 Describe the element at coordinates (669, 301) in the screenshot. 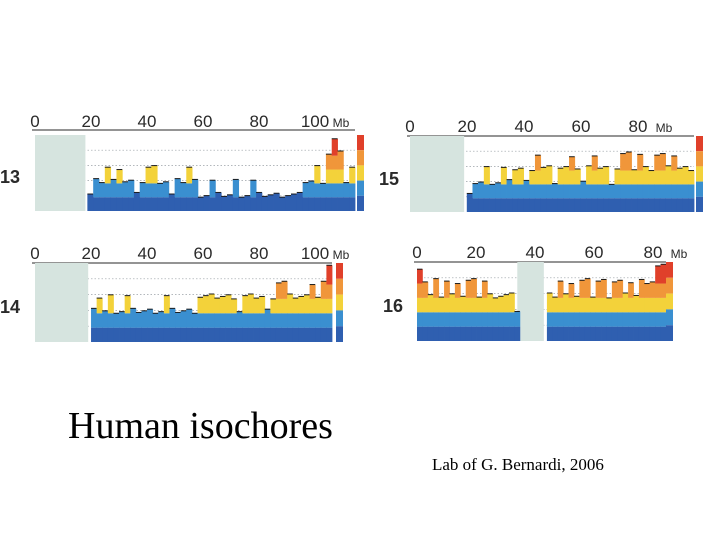

I see `isochore-class-legend-H1` at that location.